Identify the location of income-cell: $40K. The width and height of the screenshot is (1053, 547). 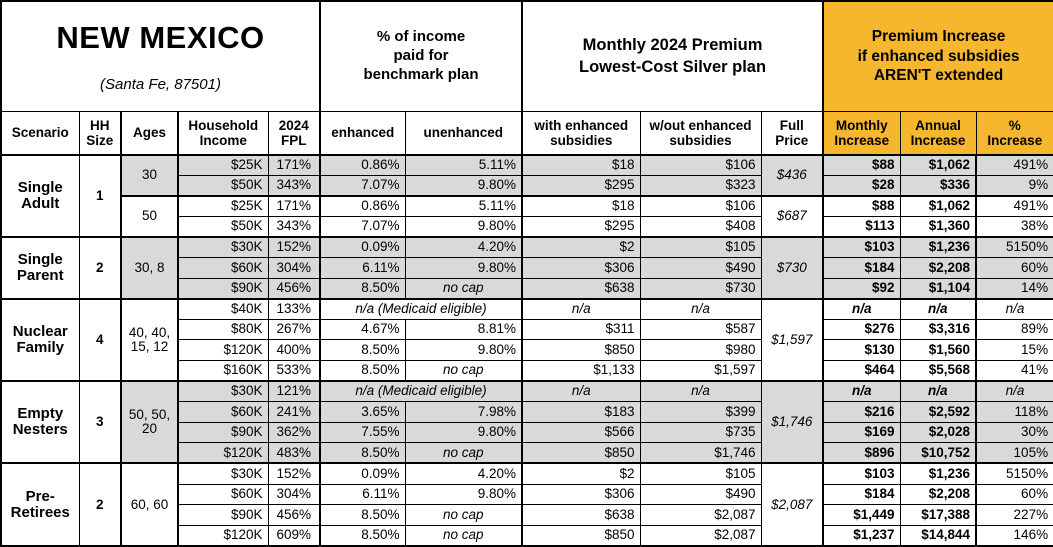
(223, 308).